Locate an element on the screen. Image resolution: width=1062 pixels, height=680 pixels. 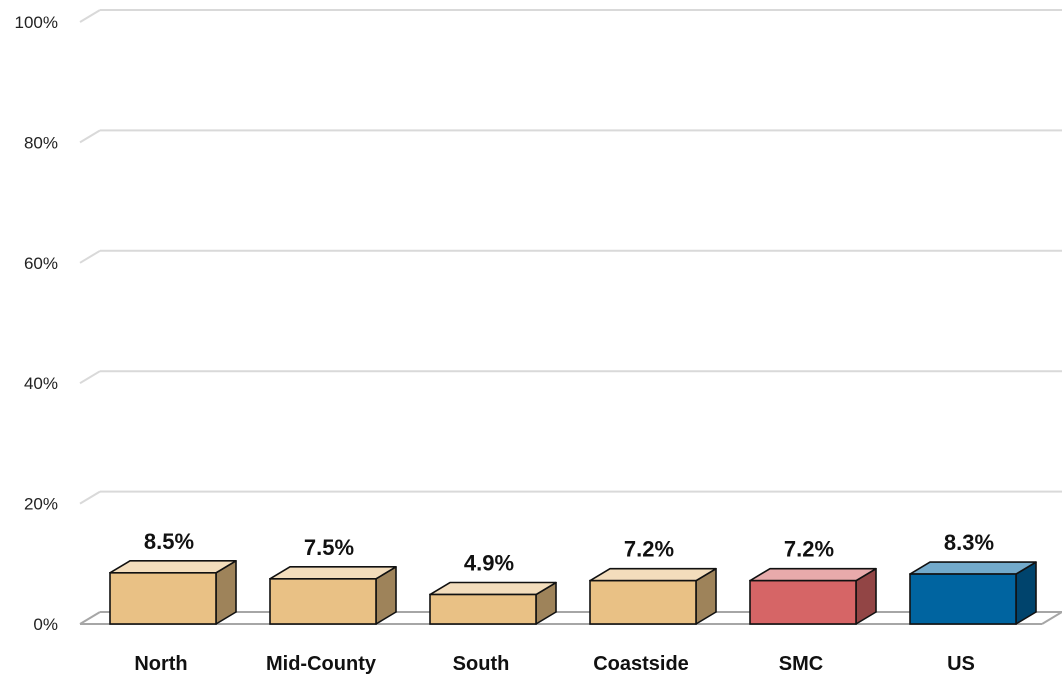
data-label: 8.5% is located at coordinates (169, 541).